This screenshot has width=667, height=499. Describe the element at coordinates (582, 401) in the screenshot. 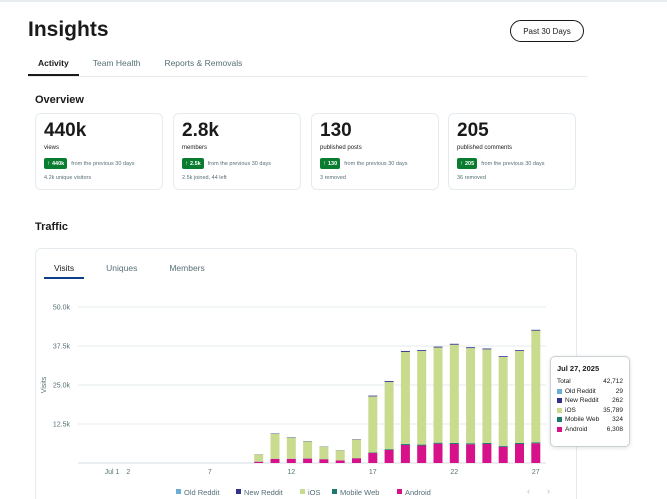

I see `tooltip-series-name: New Reddit` at that location.